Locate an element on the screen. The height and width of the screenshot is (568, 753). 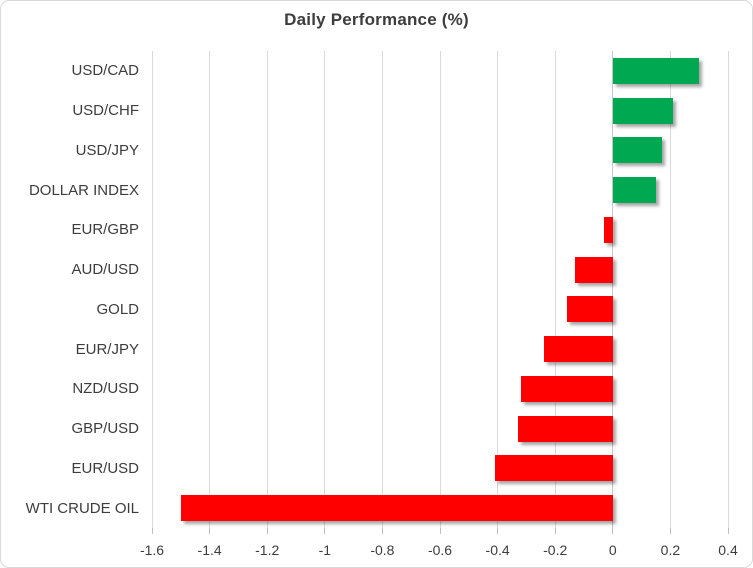
bar-usd-chf is located at coordinates (643, 110).